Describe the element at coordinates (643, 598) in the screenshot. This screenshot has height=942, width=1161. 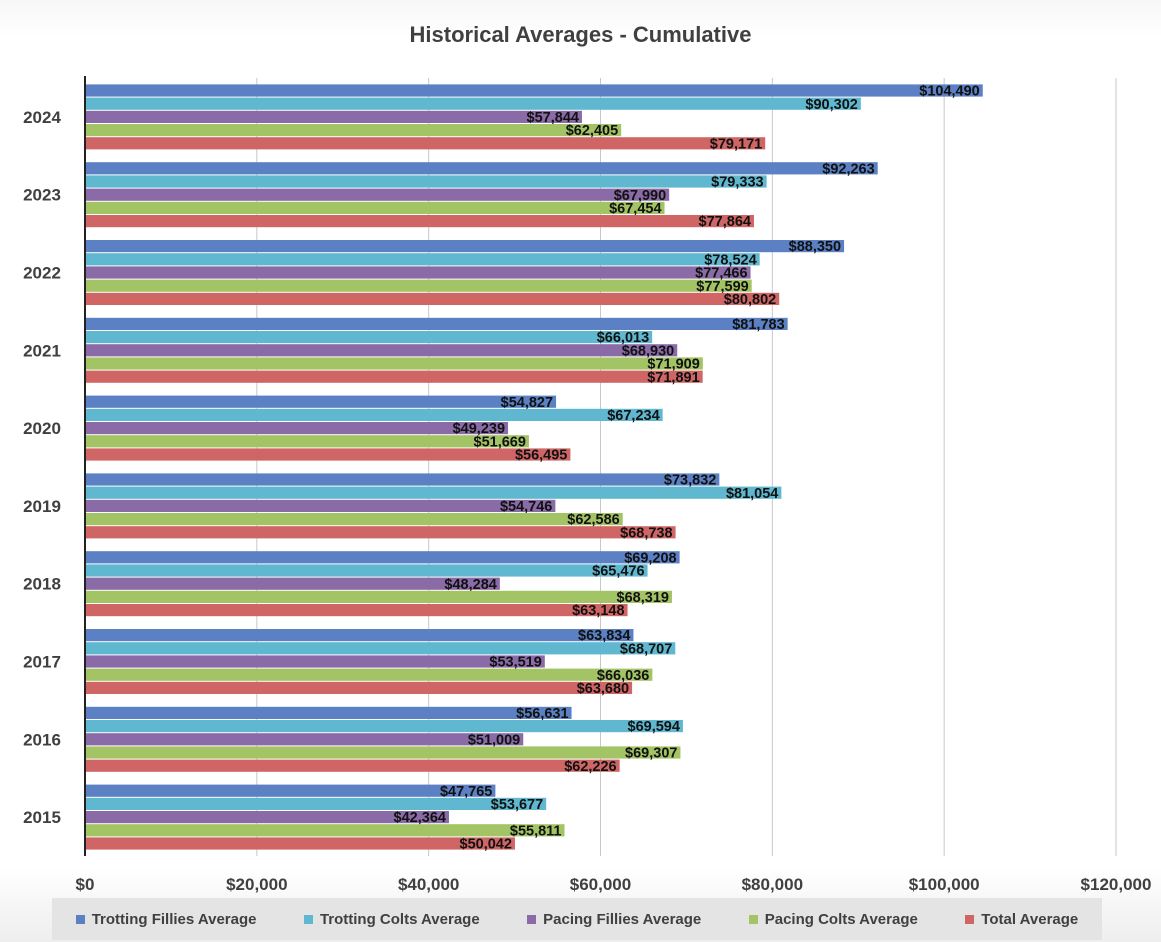
I see `data-label: $68,319` at that location.